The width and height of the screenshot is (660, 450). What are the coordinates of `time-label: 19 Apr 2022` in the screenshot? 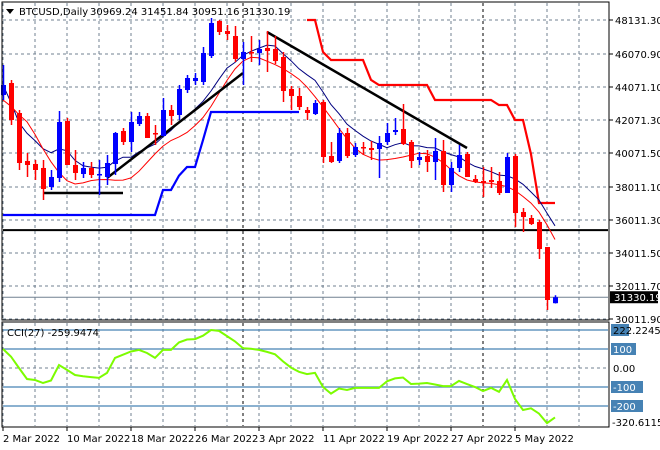 It's located at (418, 439).